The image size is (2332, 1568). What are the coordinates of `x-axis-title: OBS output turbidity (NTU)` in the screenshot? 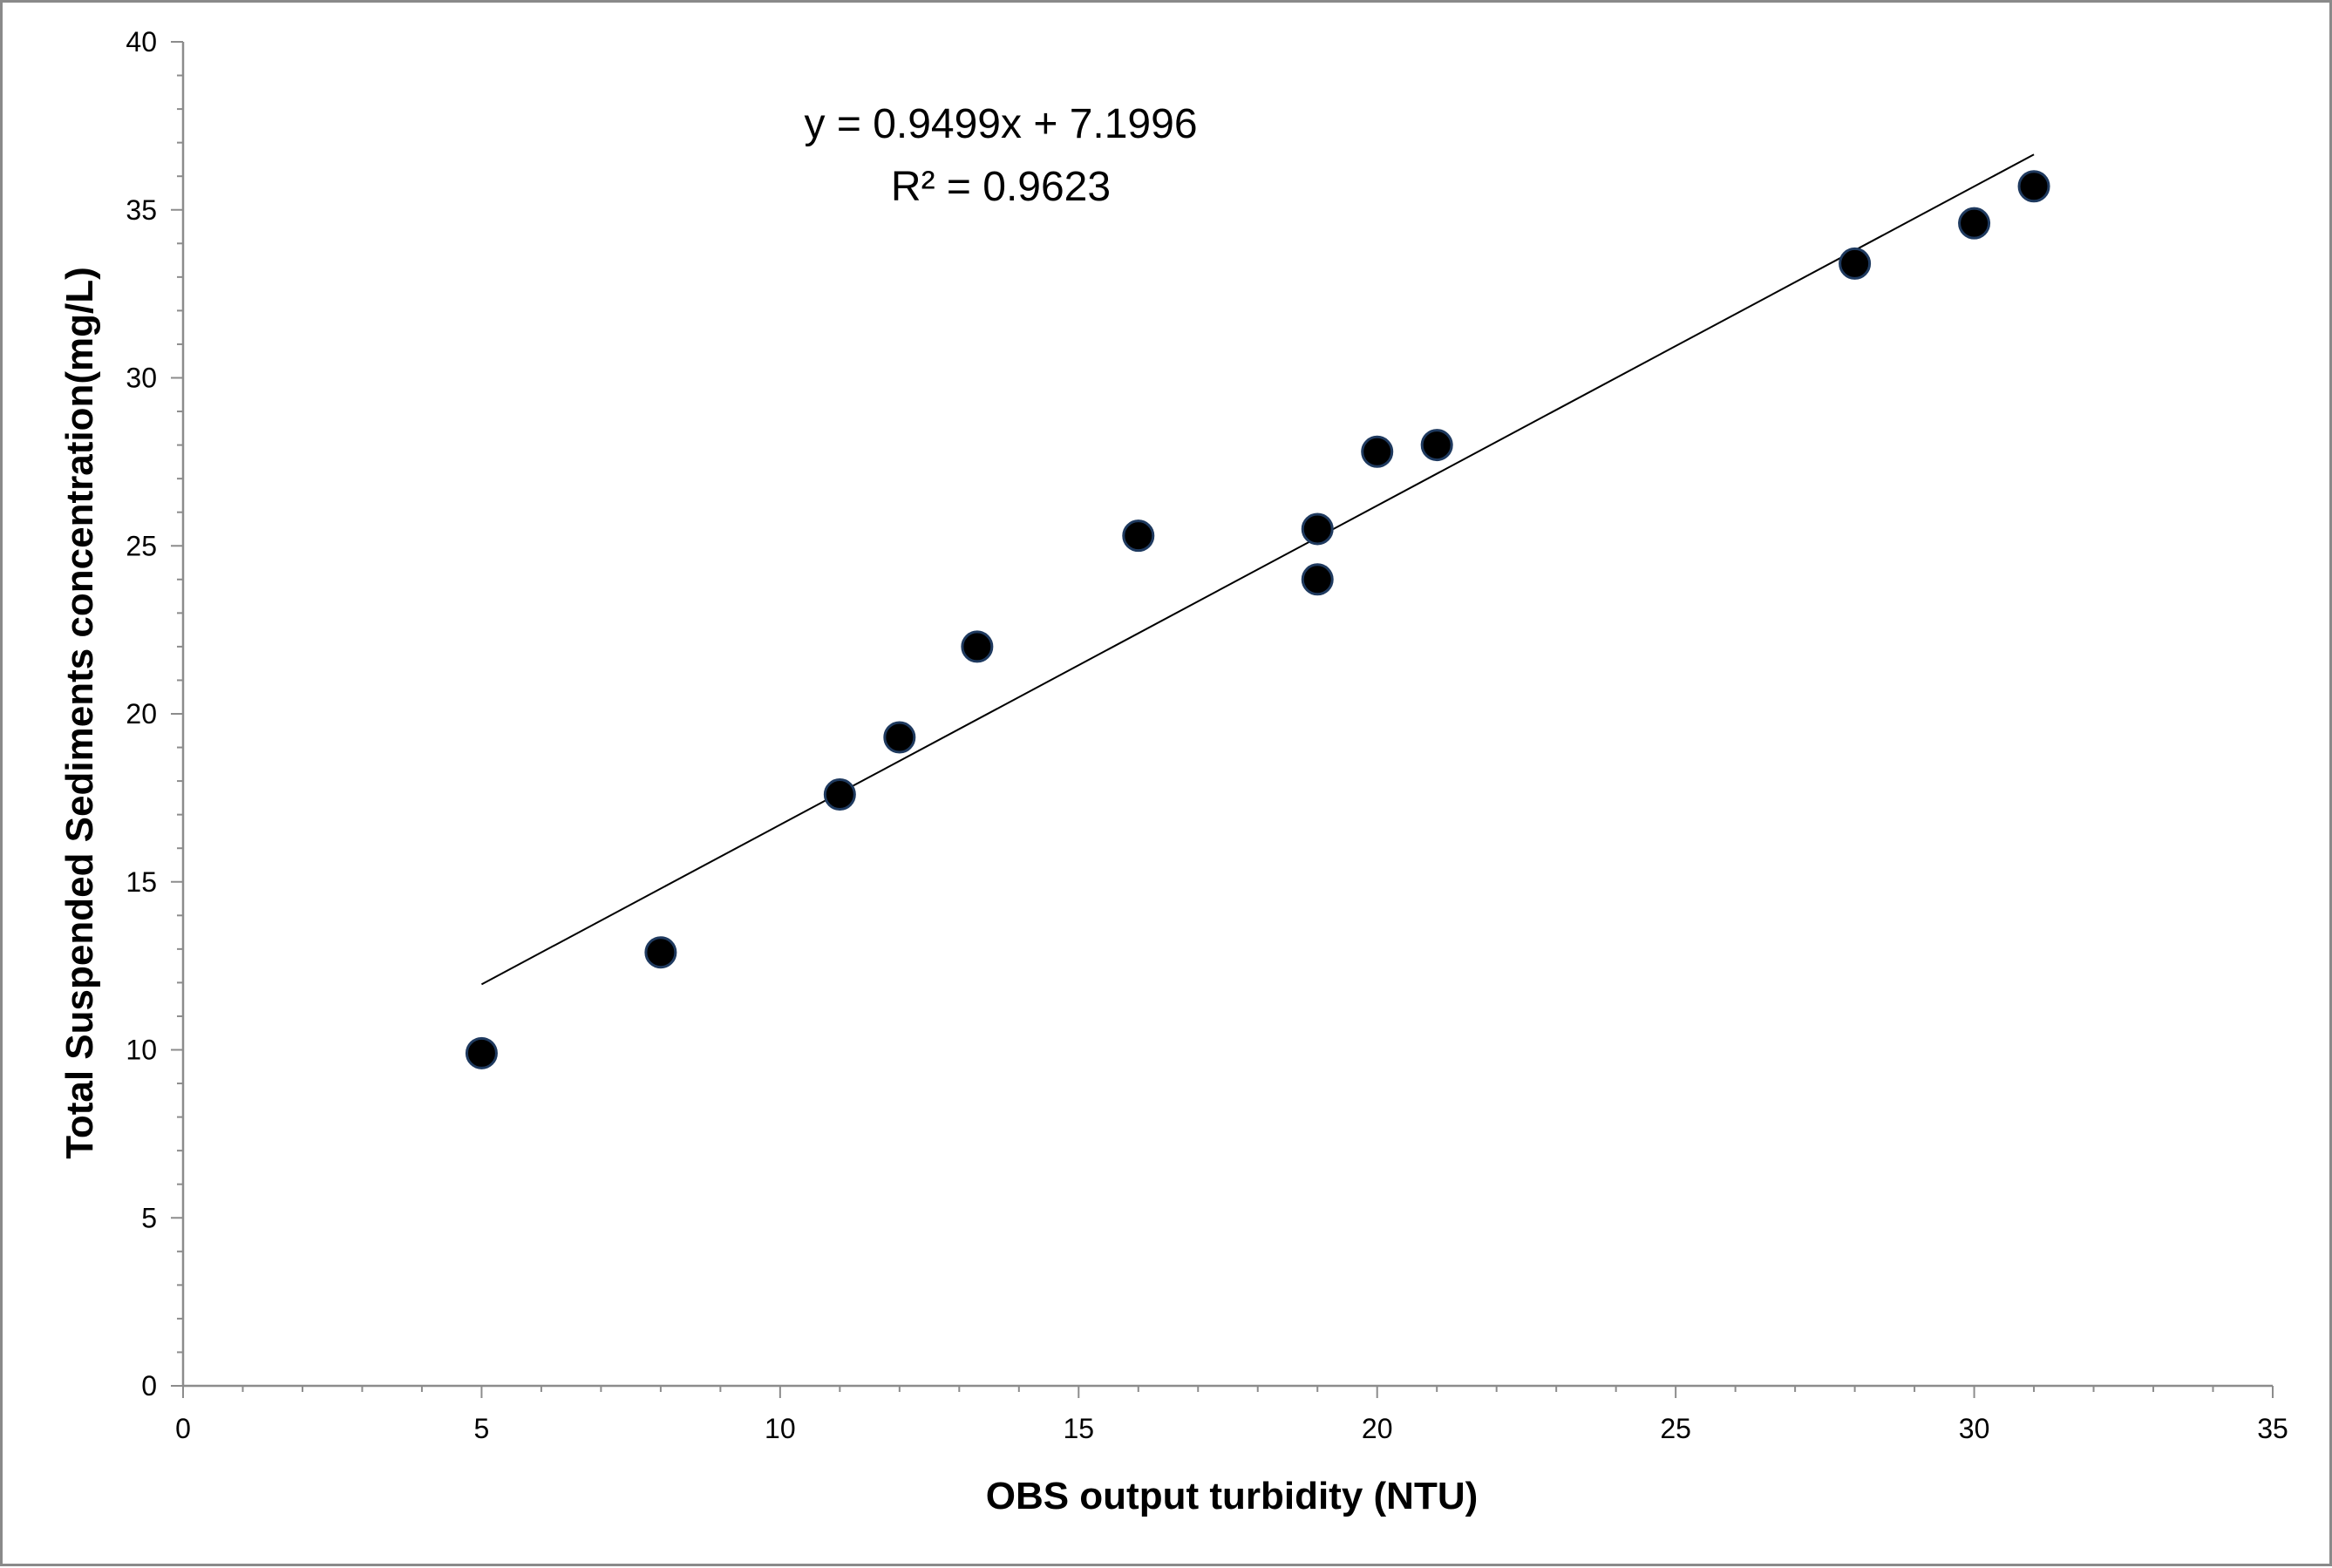 It's located at (1232, 1496).